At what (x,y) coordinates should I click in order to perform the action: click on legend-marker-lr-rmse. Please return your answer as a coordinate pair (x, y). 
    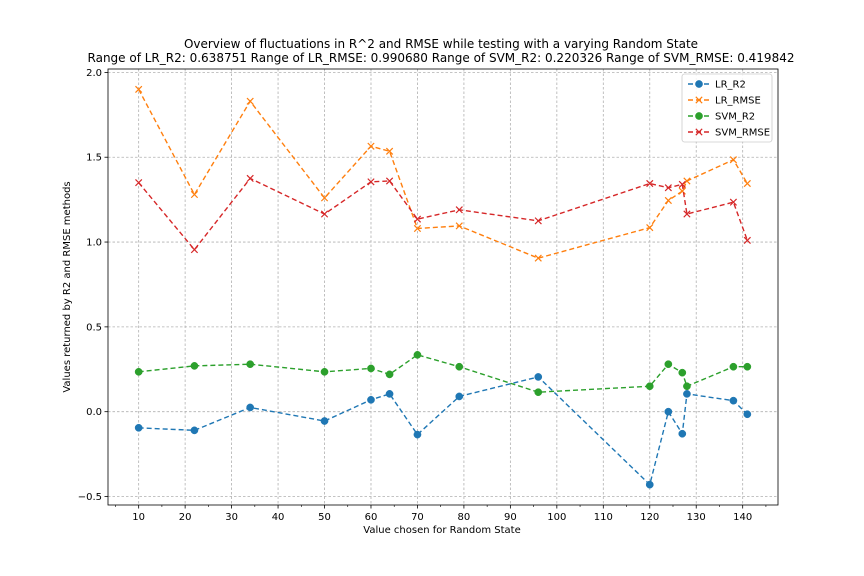
    Looking at the image, I should click on (699, 100).